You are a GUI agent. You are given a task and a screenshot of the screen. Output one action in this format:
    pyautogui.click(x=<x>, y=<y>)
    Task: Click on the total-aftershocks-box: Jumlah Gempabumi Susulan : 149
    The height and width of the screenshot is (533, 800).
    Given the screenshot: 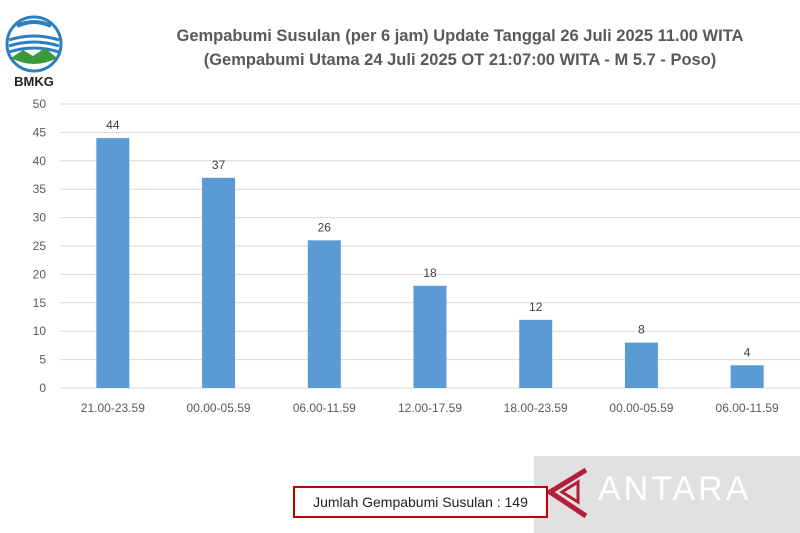 What is the action you would take?
    pyautogui.click(x=420, y=502)
    